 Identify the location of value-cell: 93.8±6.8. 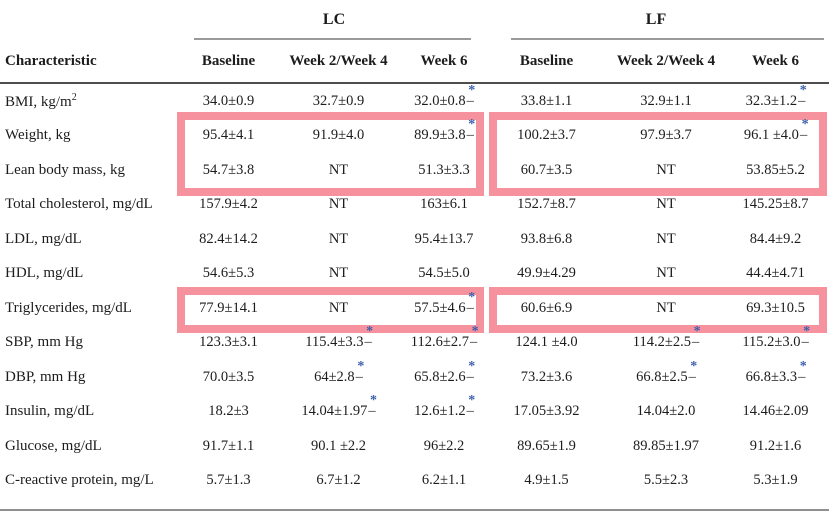
(546, 239).